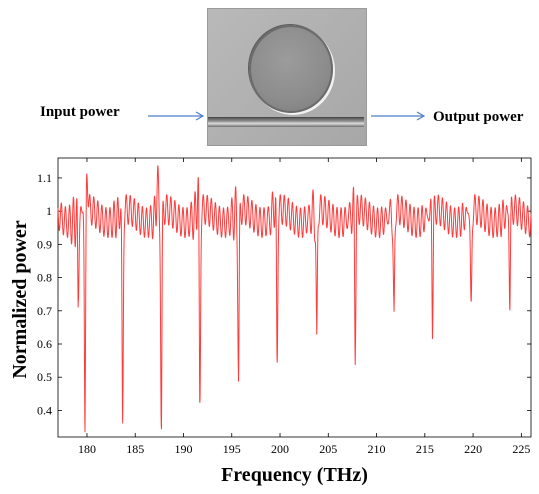 This screenshot has height=494, width=539. What do you see at coordinates (80, 112) in the screenshot?
I see `input-power-label: Input power` at bounding box center [80, 112].